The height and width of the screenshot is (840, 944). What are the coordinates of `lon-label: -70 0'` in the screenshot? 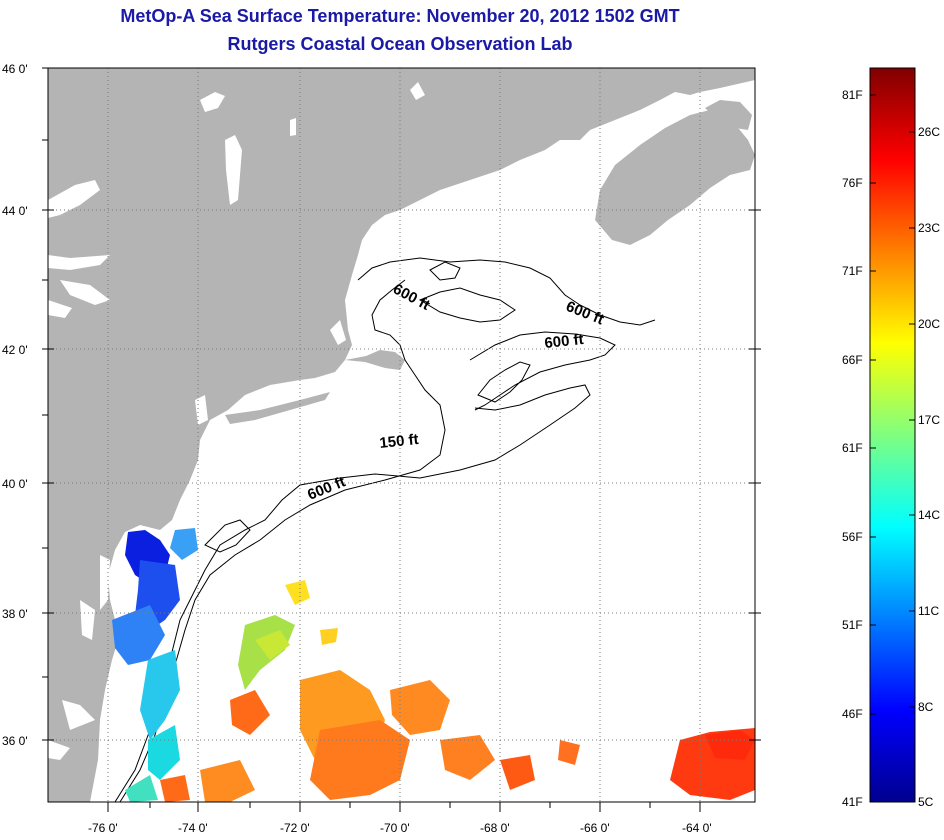 It's located at (395, 828).